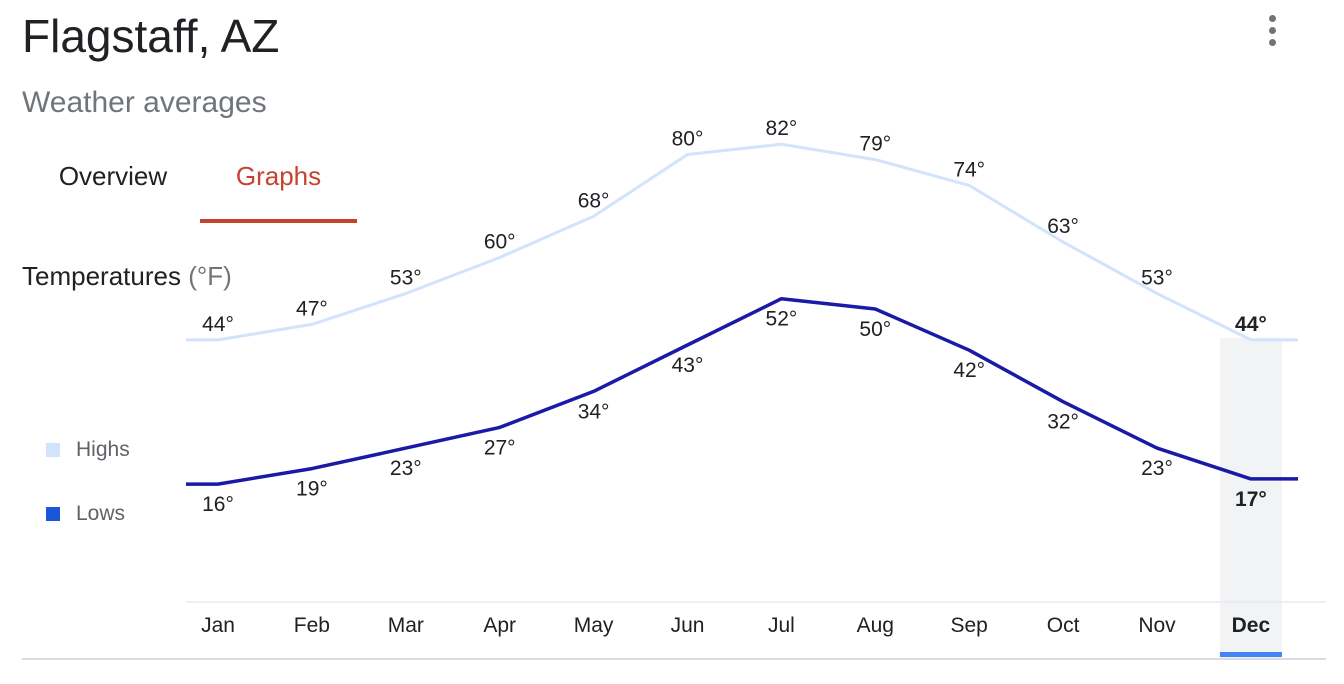 The width and height of the screenshot is (1344, 684). I want to click on selected-month-indicator, so click(1250, 654).